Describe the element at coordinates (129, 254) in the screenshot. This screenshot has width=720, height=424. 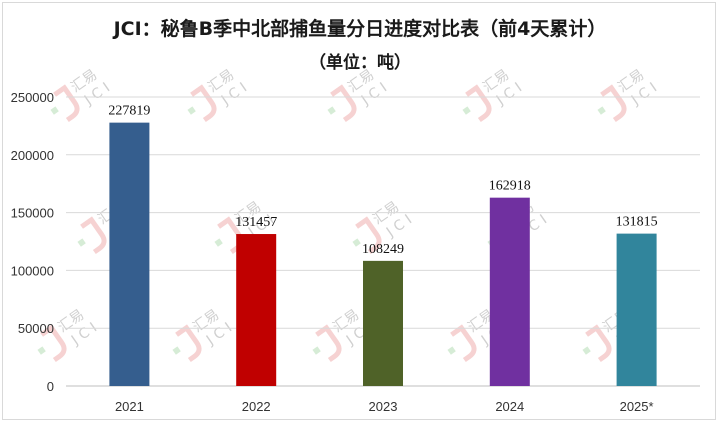
I see `bar-2021` at that location.